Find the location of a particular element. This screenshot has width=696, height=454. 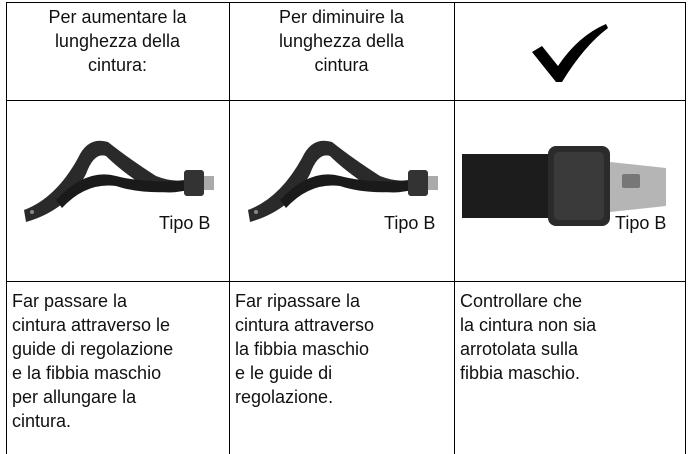

header-text: cintura is located at coordinates (341, 65).